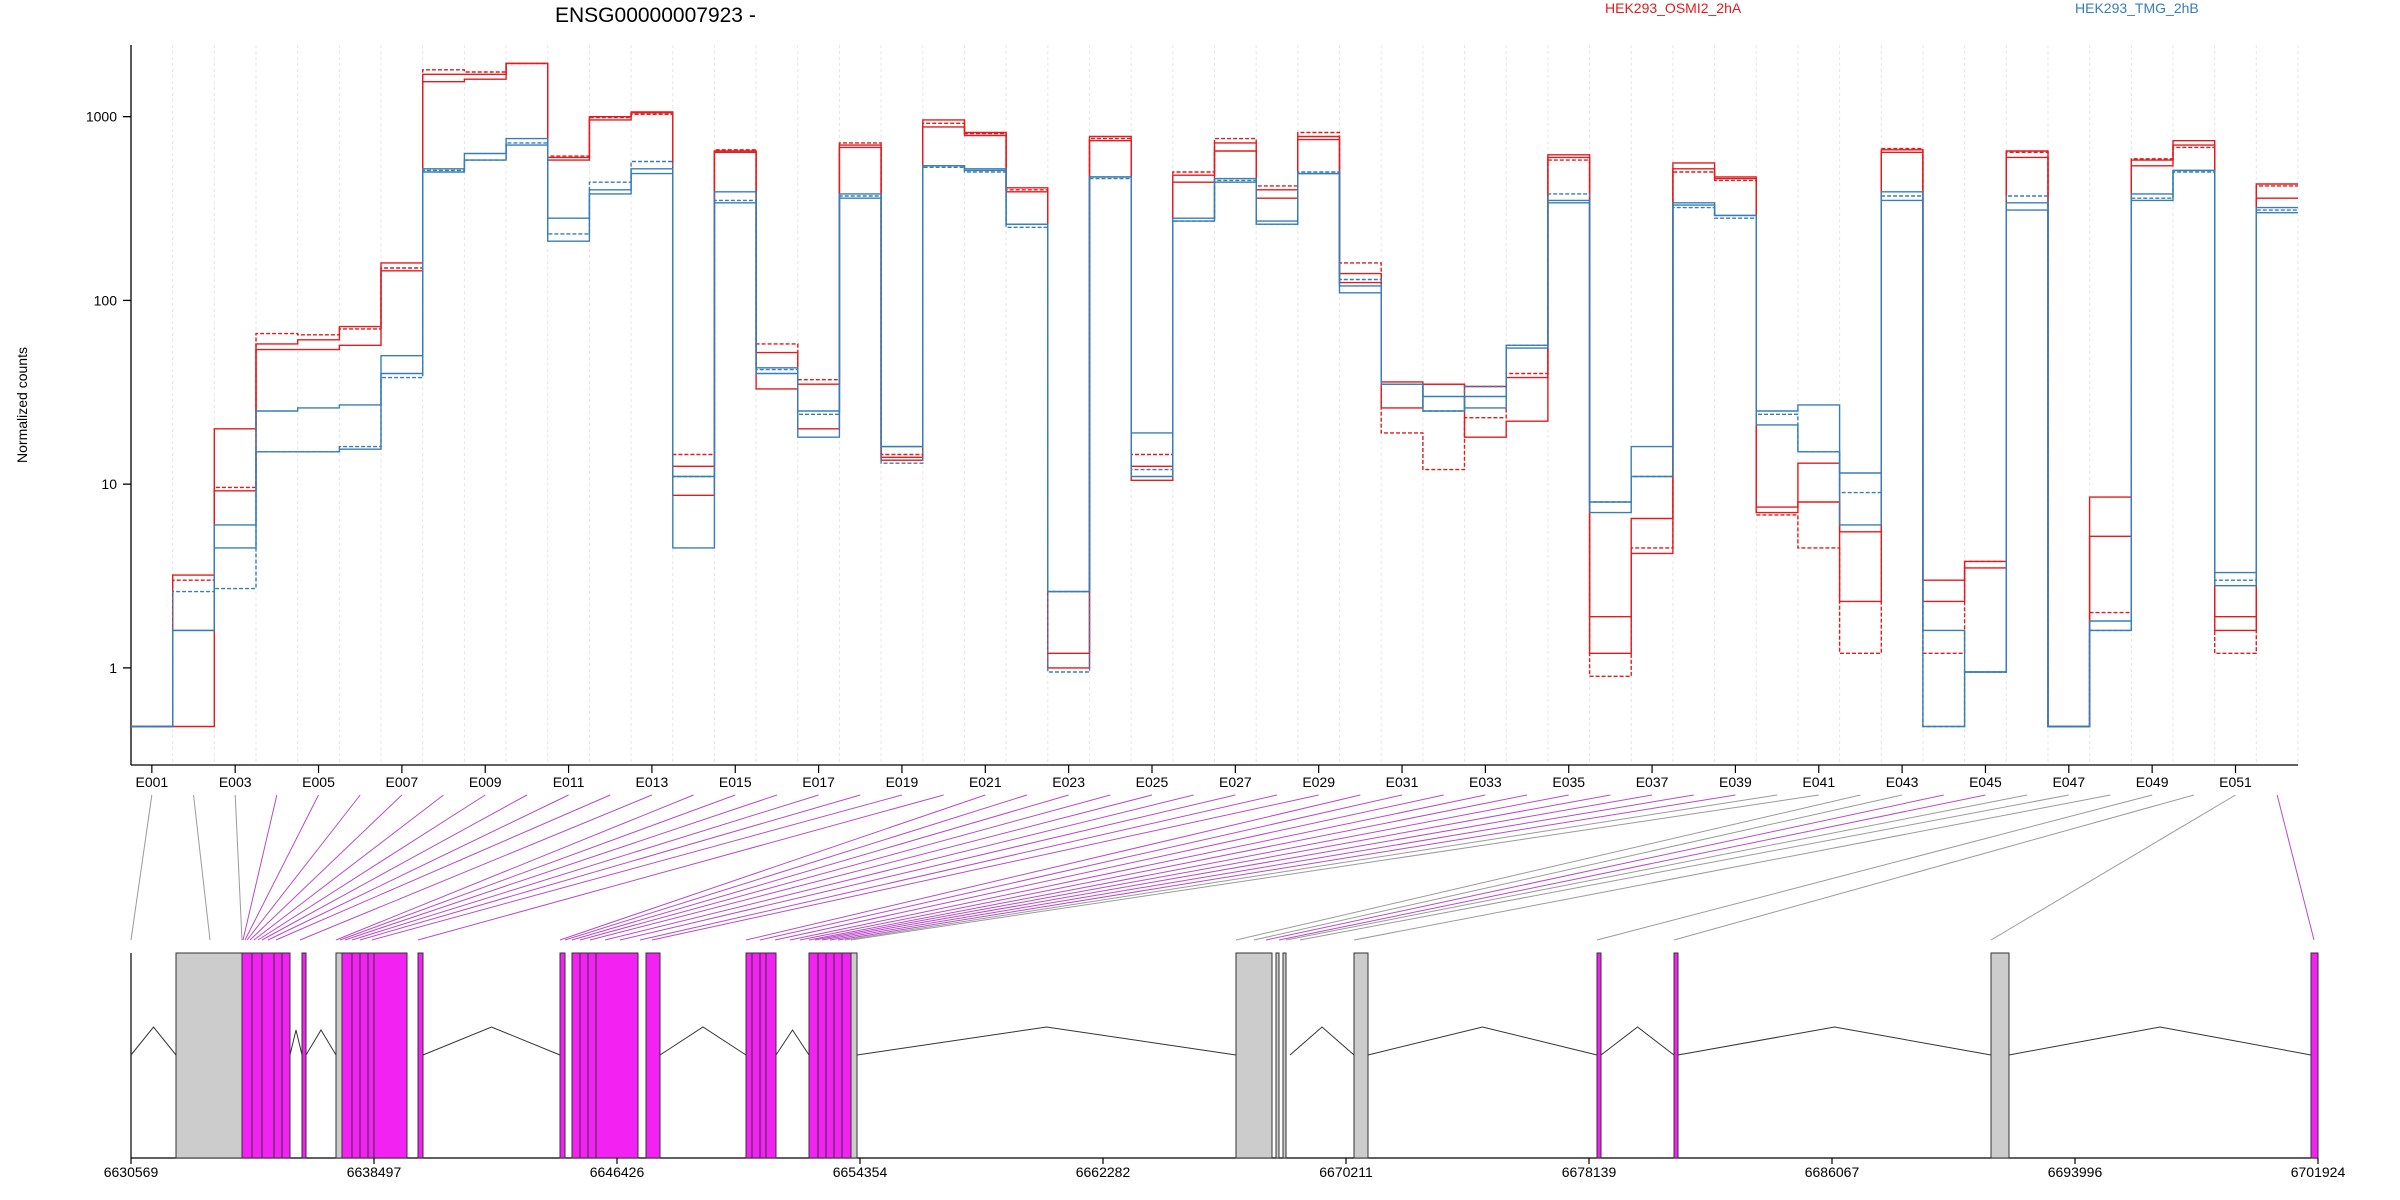 This screenshot has width=2400, height=1200. Describe the element at coordinates (1832, 1172) in the screenshot. I see `genome-tick-label: 6686067` at that location.